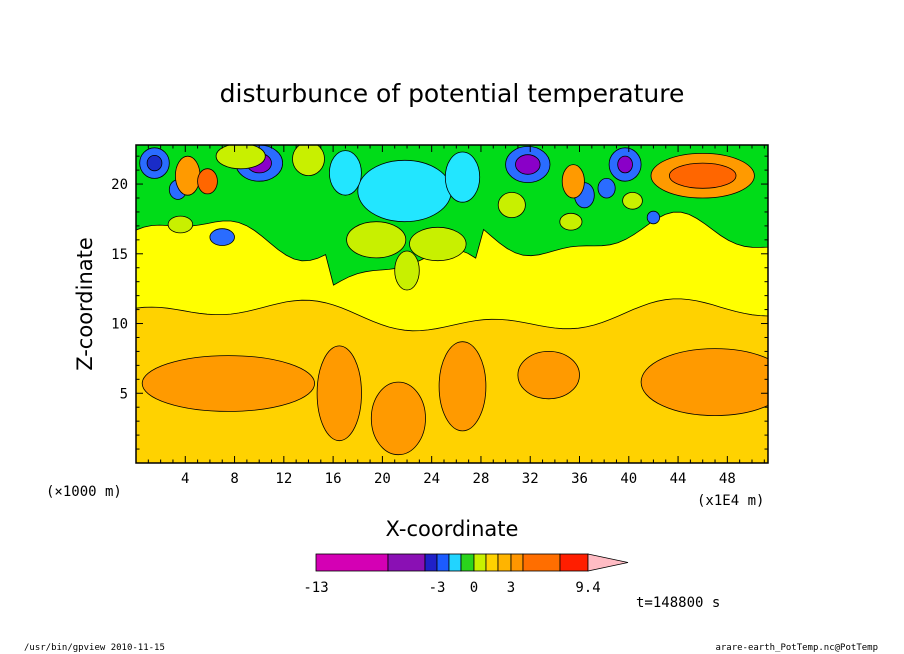  What do you see at coordinates (452, 93) in the screenshot?
I see `chart-title: disturbunce of potential temperature` at bounding box center [452, 93].